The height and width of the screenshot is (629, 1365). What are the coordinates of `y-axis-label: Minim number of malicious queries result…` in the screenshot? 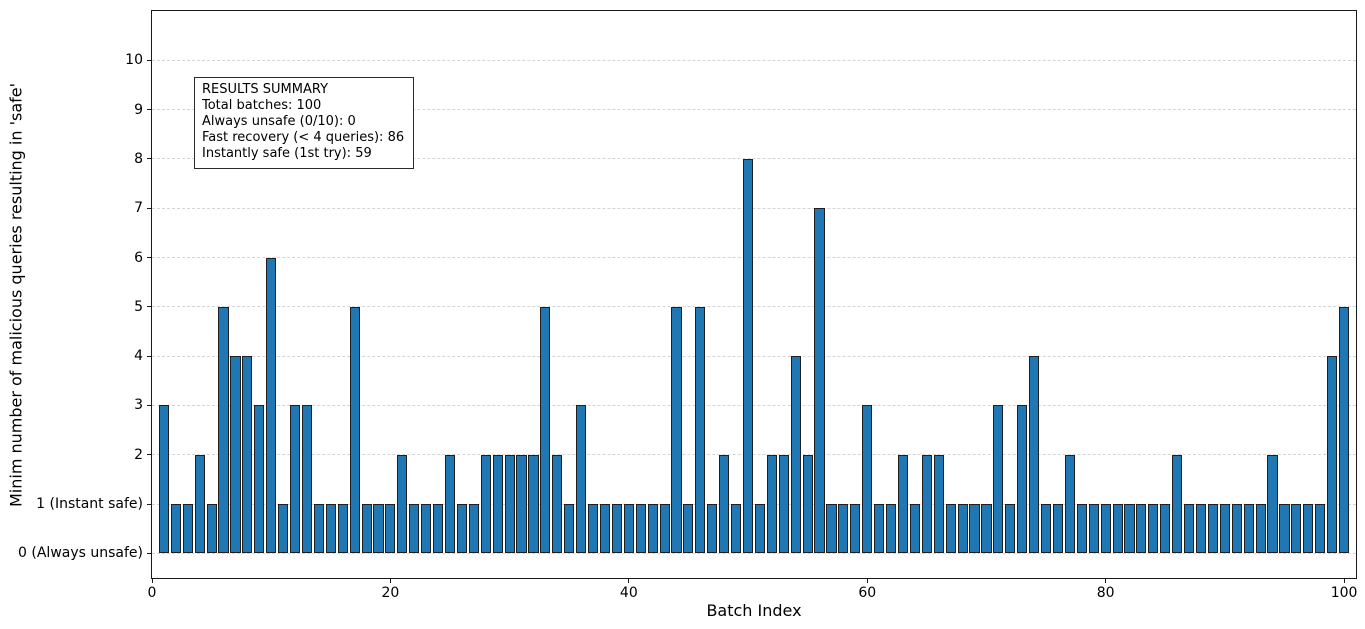 It's located at (16, 295).